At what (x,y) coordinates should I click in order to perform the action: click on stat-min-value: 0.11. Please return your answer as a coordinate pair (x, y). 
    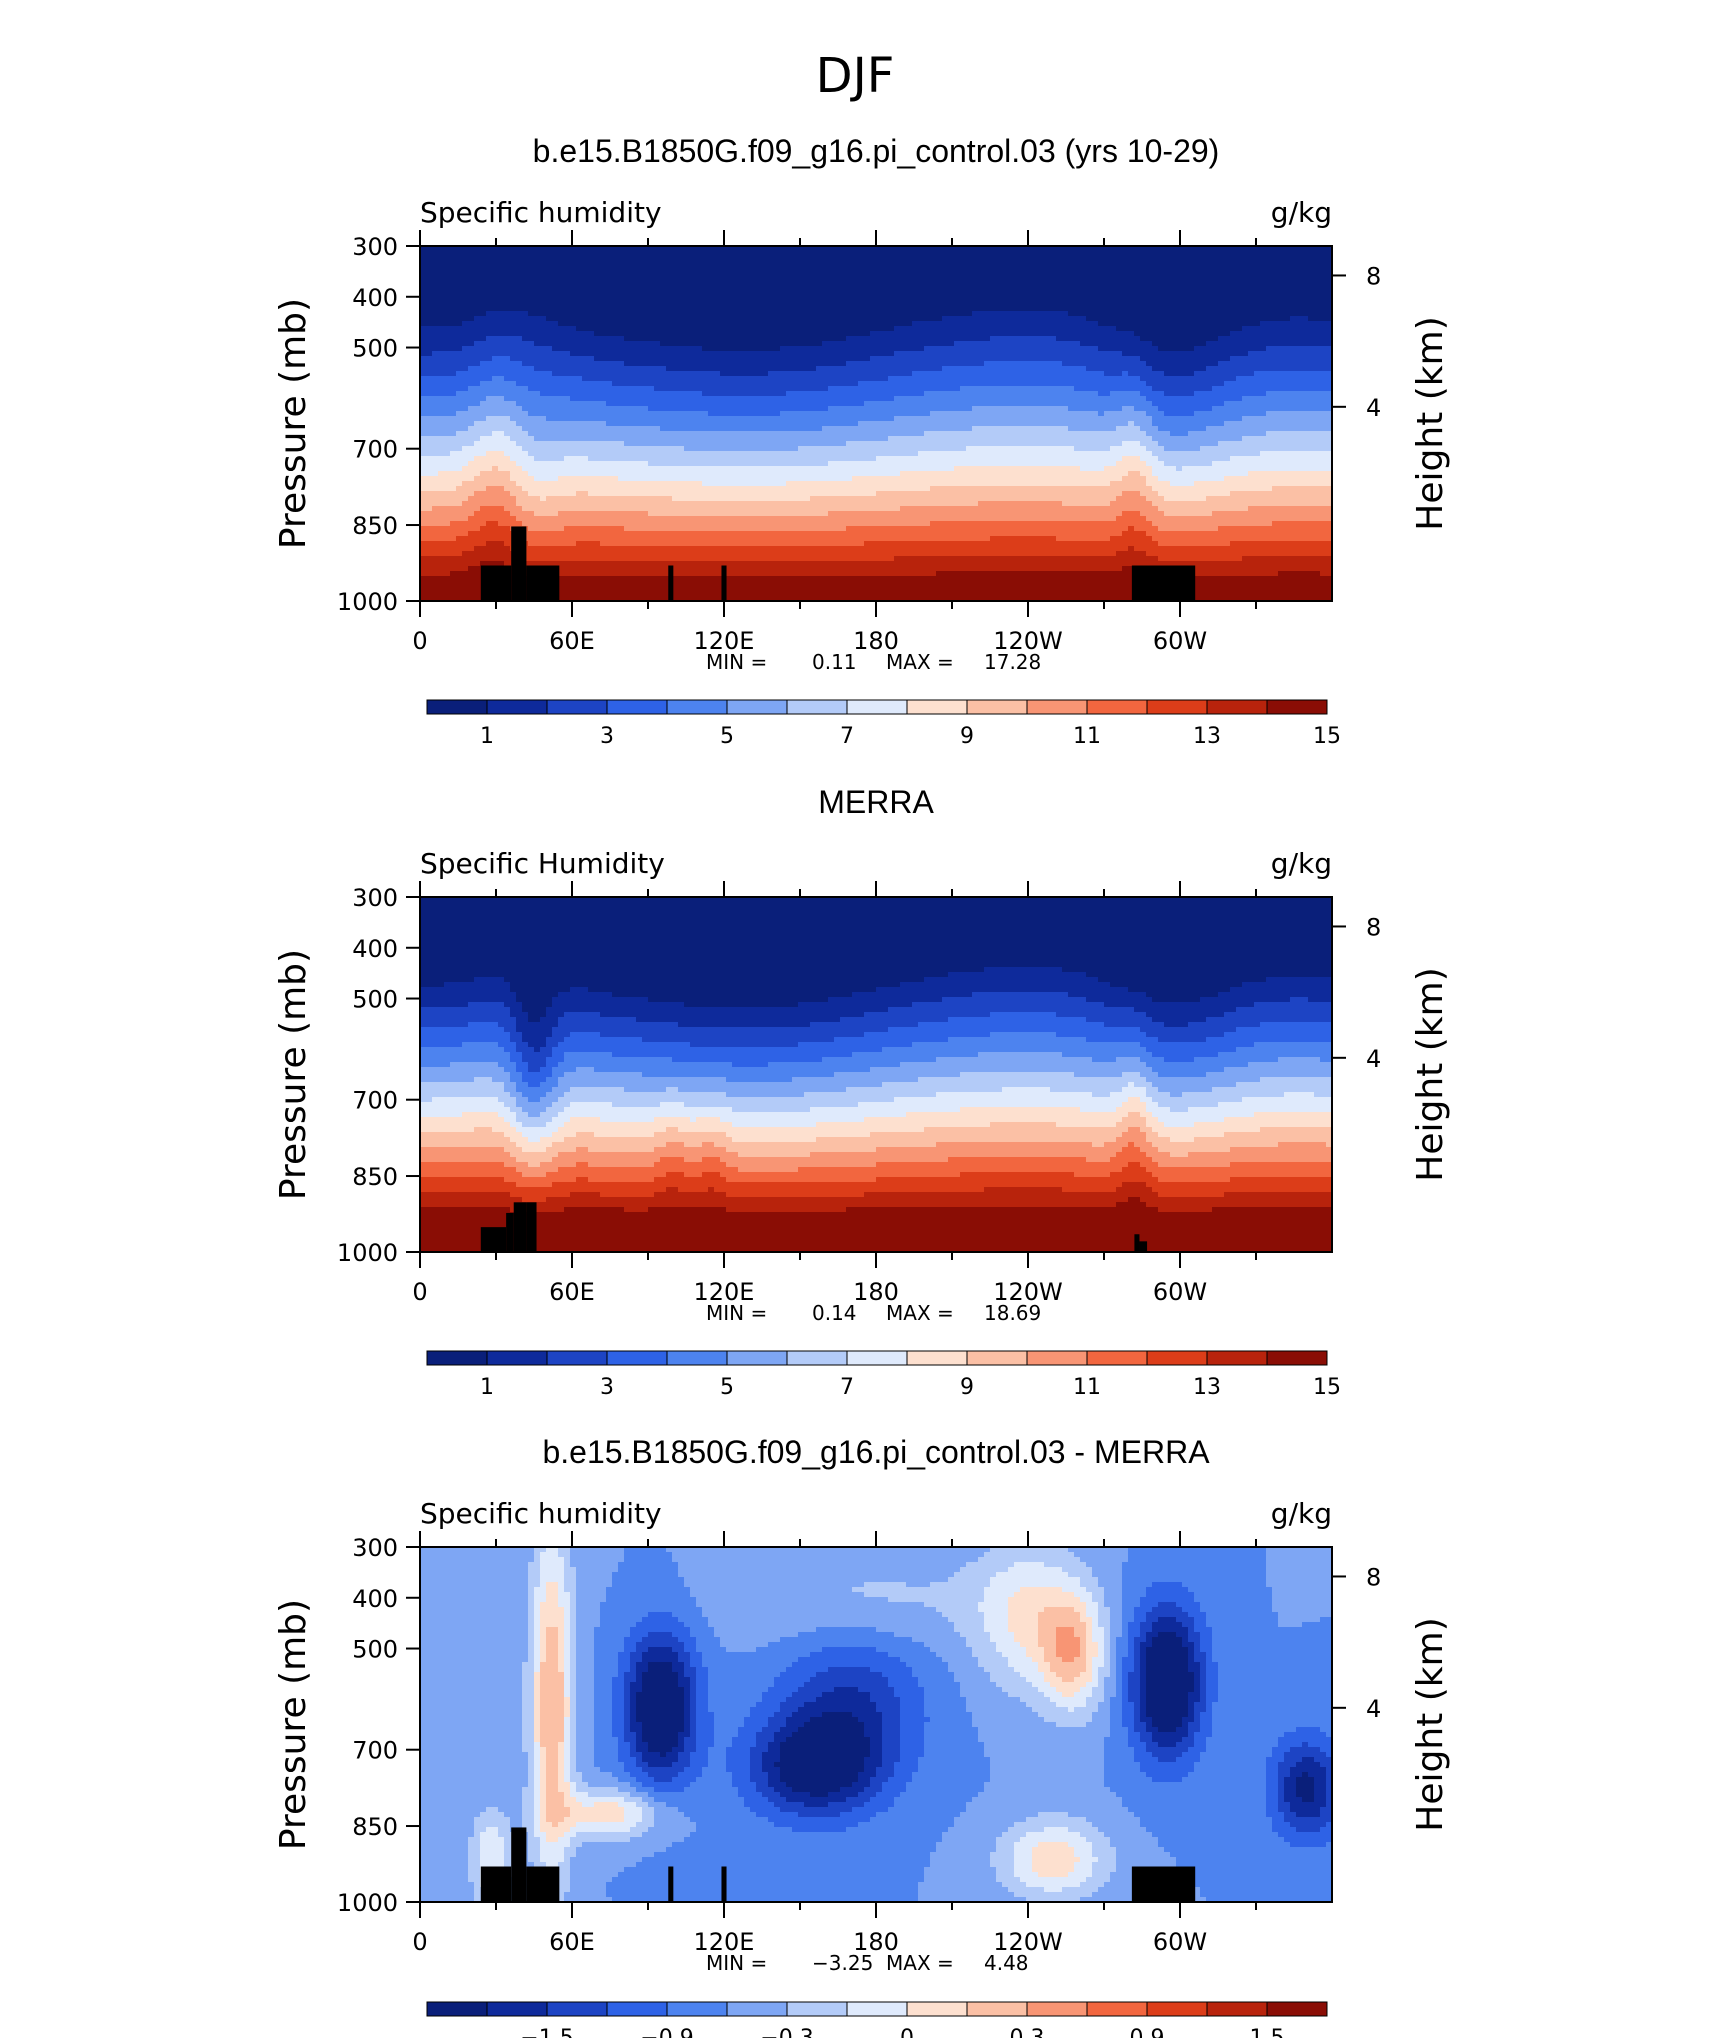
    Looking at the image, I should click on (834, 662).